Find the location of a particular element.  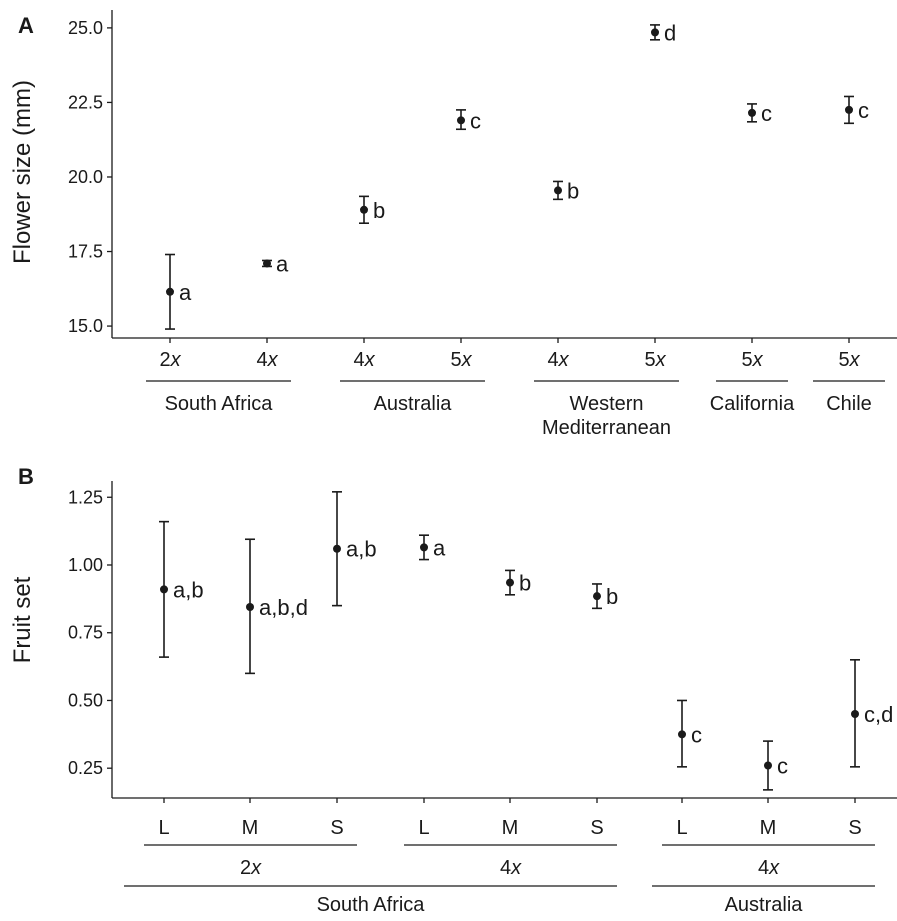

group-label: Mediterranean is located at coordinates (606, 428).